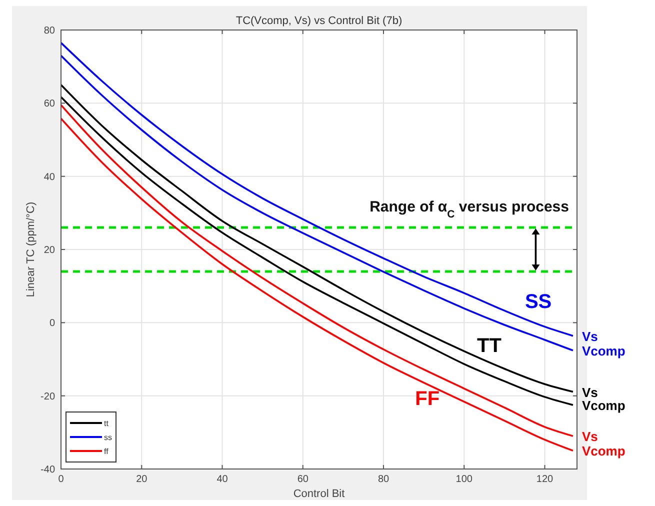  What do you see at coordinates (303, 479) in the screenshot?
I see `x-tick-label: 60` at bounding box center [303, 479].